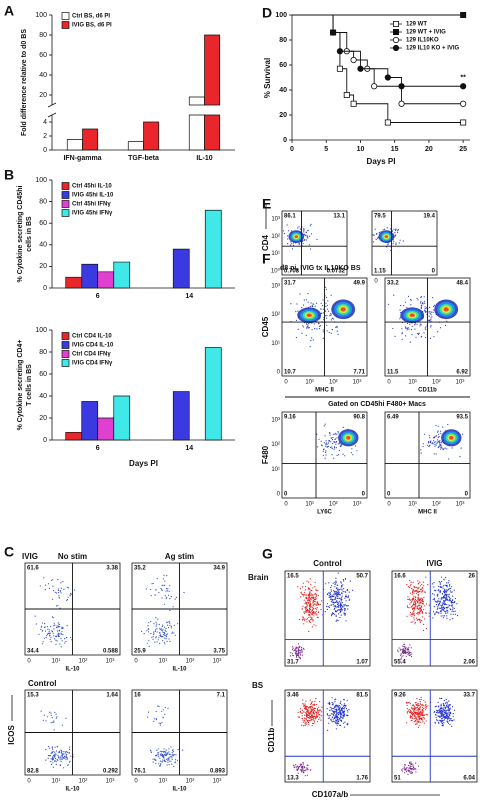 This screenshot has height=800, width=483. What do you see at coordinates (346, 95) in the screenshot?
I see `marker` at bounding box center [346, 95].